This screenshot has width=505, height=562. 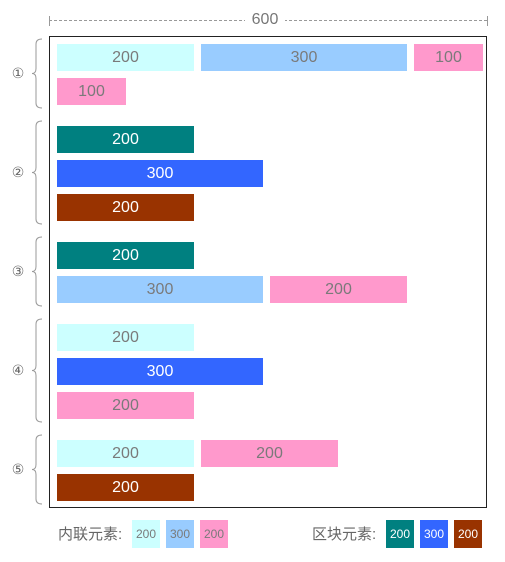 What do you see at coordinates (18, 72) in the screenshot?
I see `group-number-1: ①` at bounding box center [18, 72].